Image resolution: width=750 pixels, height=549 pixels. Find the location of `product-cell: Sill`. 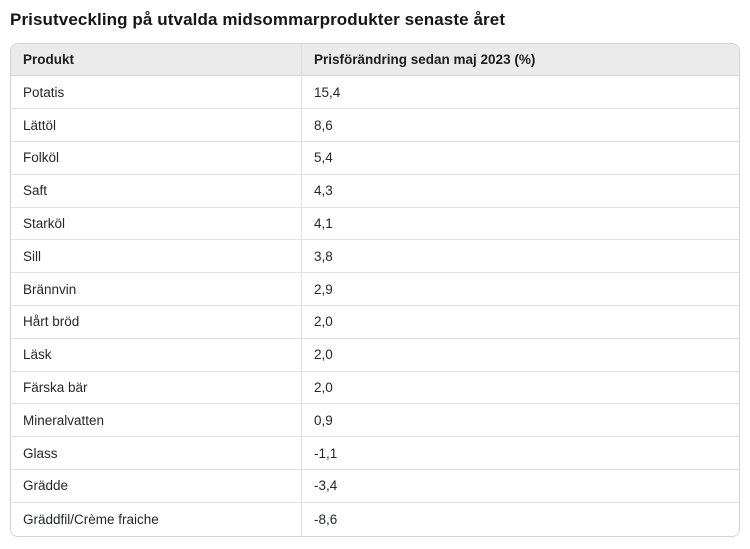

product-cell: Sill is located at coordinates (156, 257).